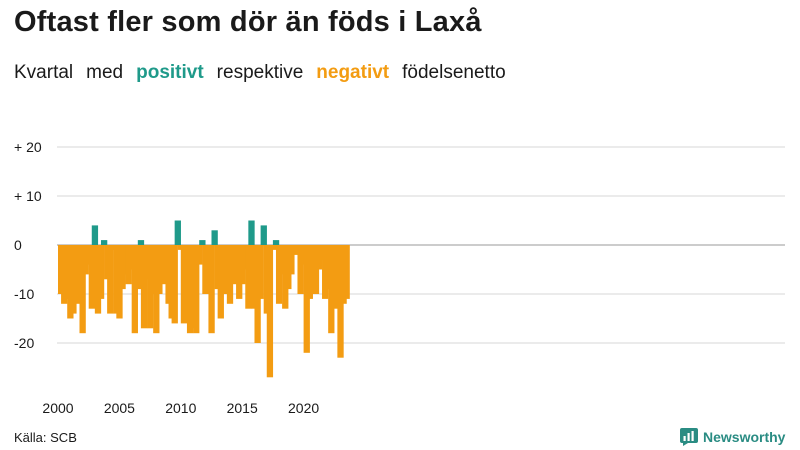 This screenshot has width=800, height=450. I want to click on subtitle-text-4: födelsenetto, so click(454, 72).